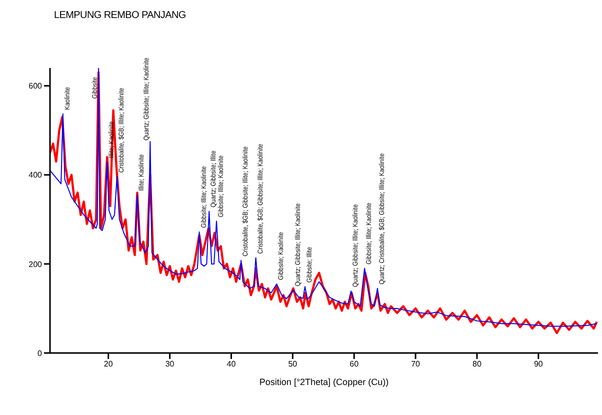 This screenshot has height=415, width=602. Describe the element at coordinates (170, 364) in the screenshot. I see `x-tick-label: 30` at that location.